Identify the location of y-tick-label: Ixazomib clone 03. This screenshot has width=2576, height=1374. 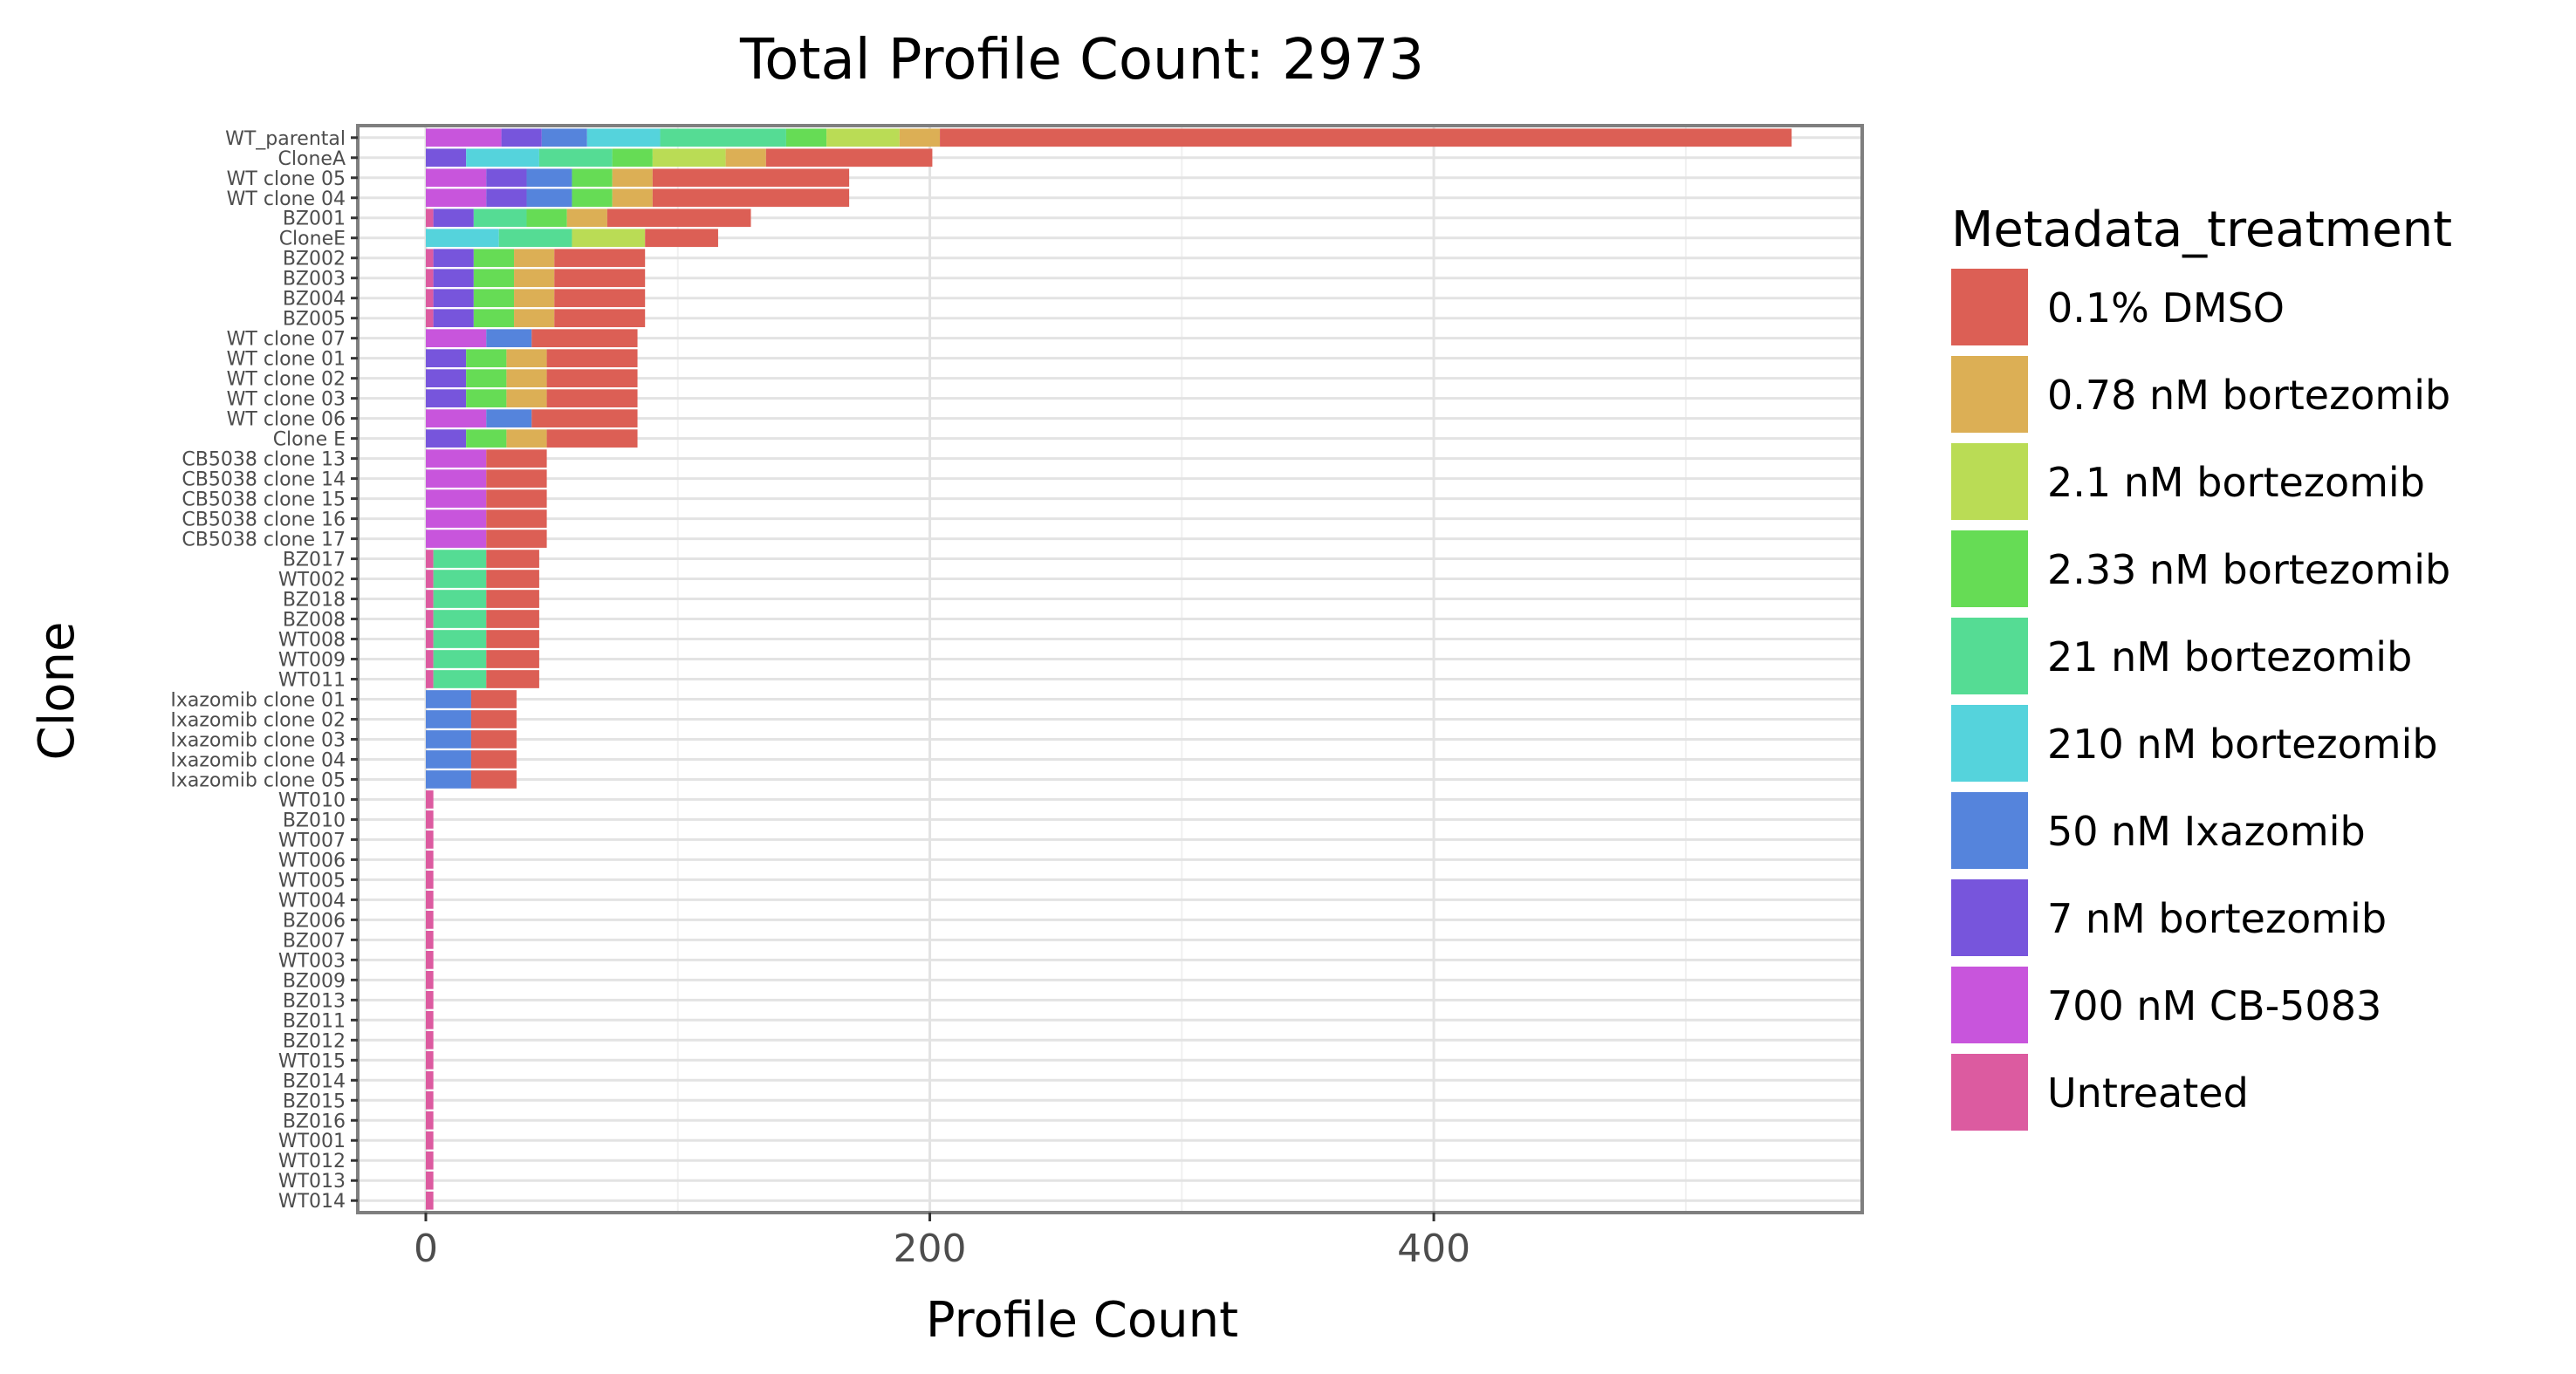
(258, 740).